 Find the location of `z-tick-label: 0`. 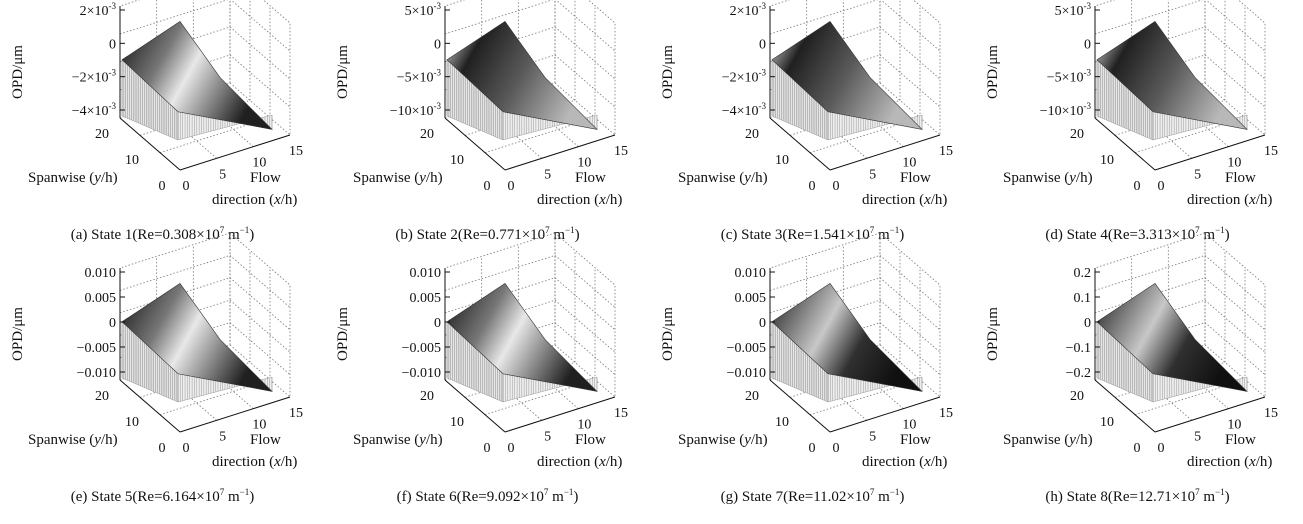

z-tick-label: 0 is located at coordinates (762, 323).